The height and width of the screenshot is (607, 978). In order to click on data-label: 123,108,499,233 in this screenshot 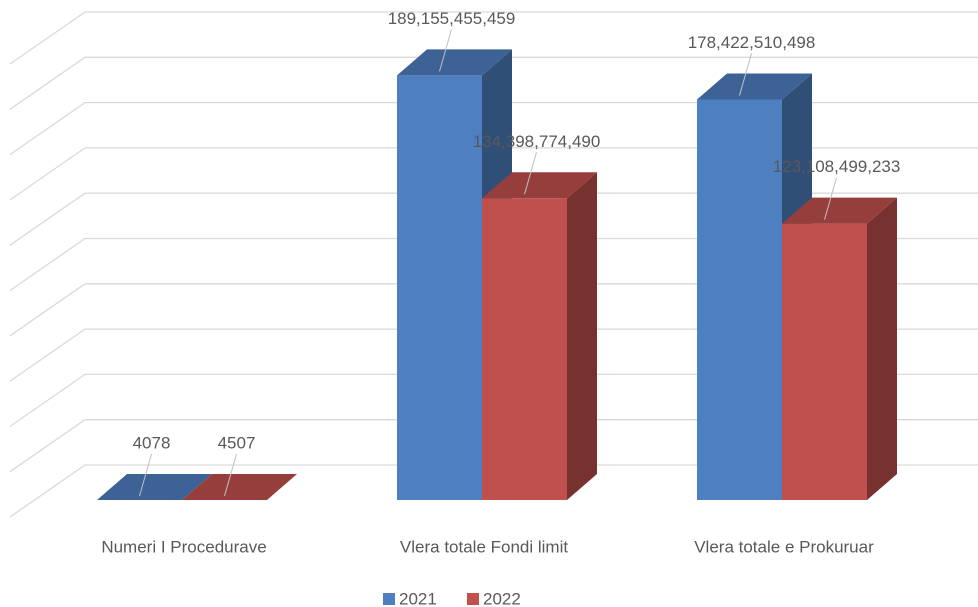, I will do `click(837, 166)`.